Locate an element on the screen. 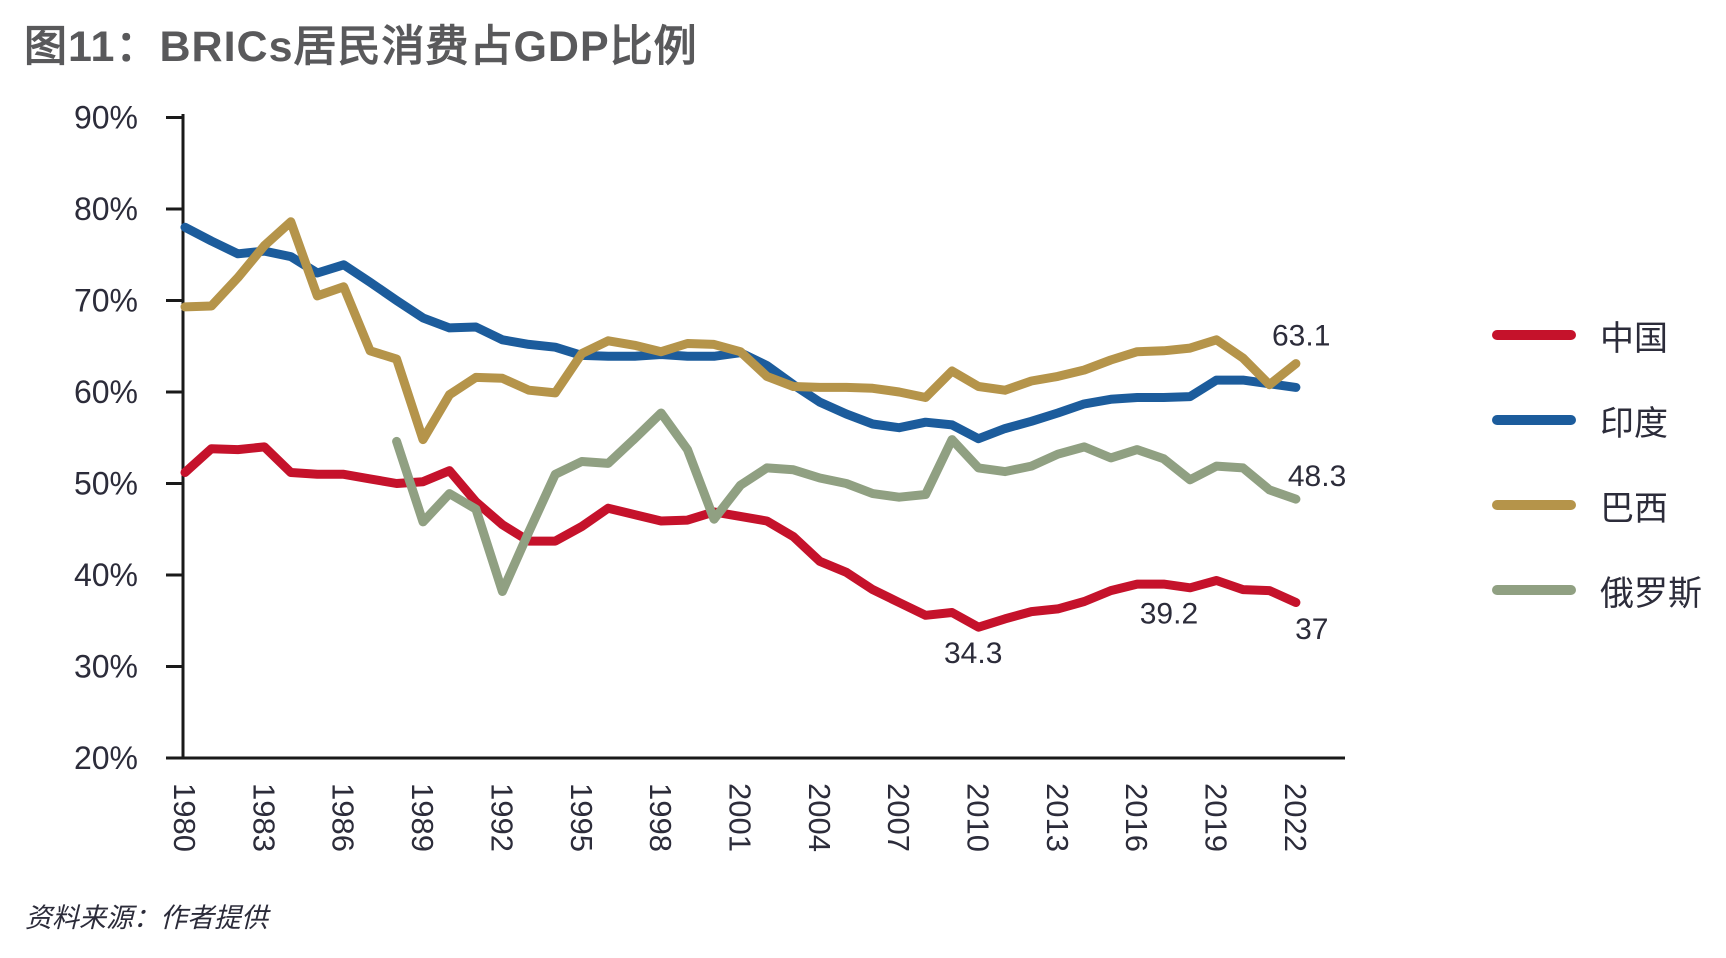 The height and width of the screenshot is (958, 1726). x-tick-label: 2022 is located at coordinates (1295, 817).